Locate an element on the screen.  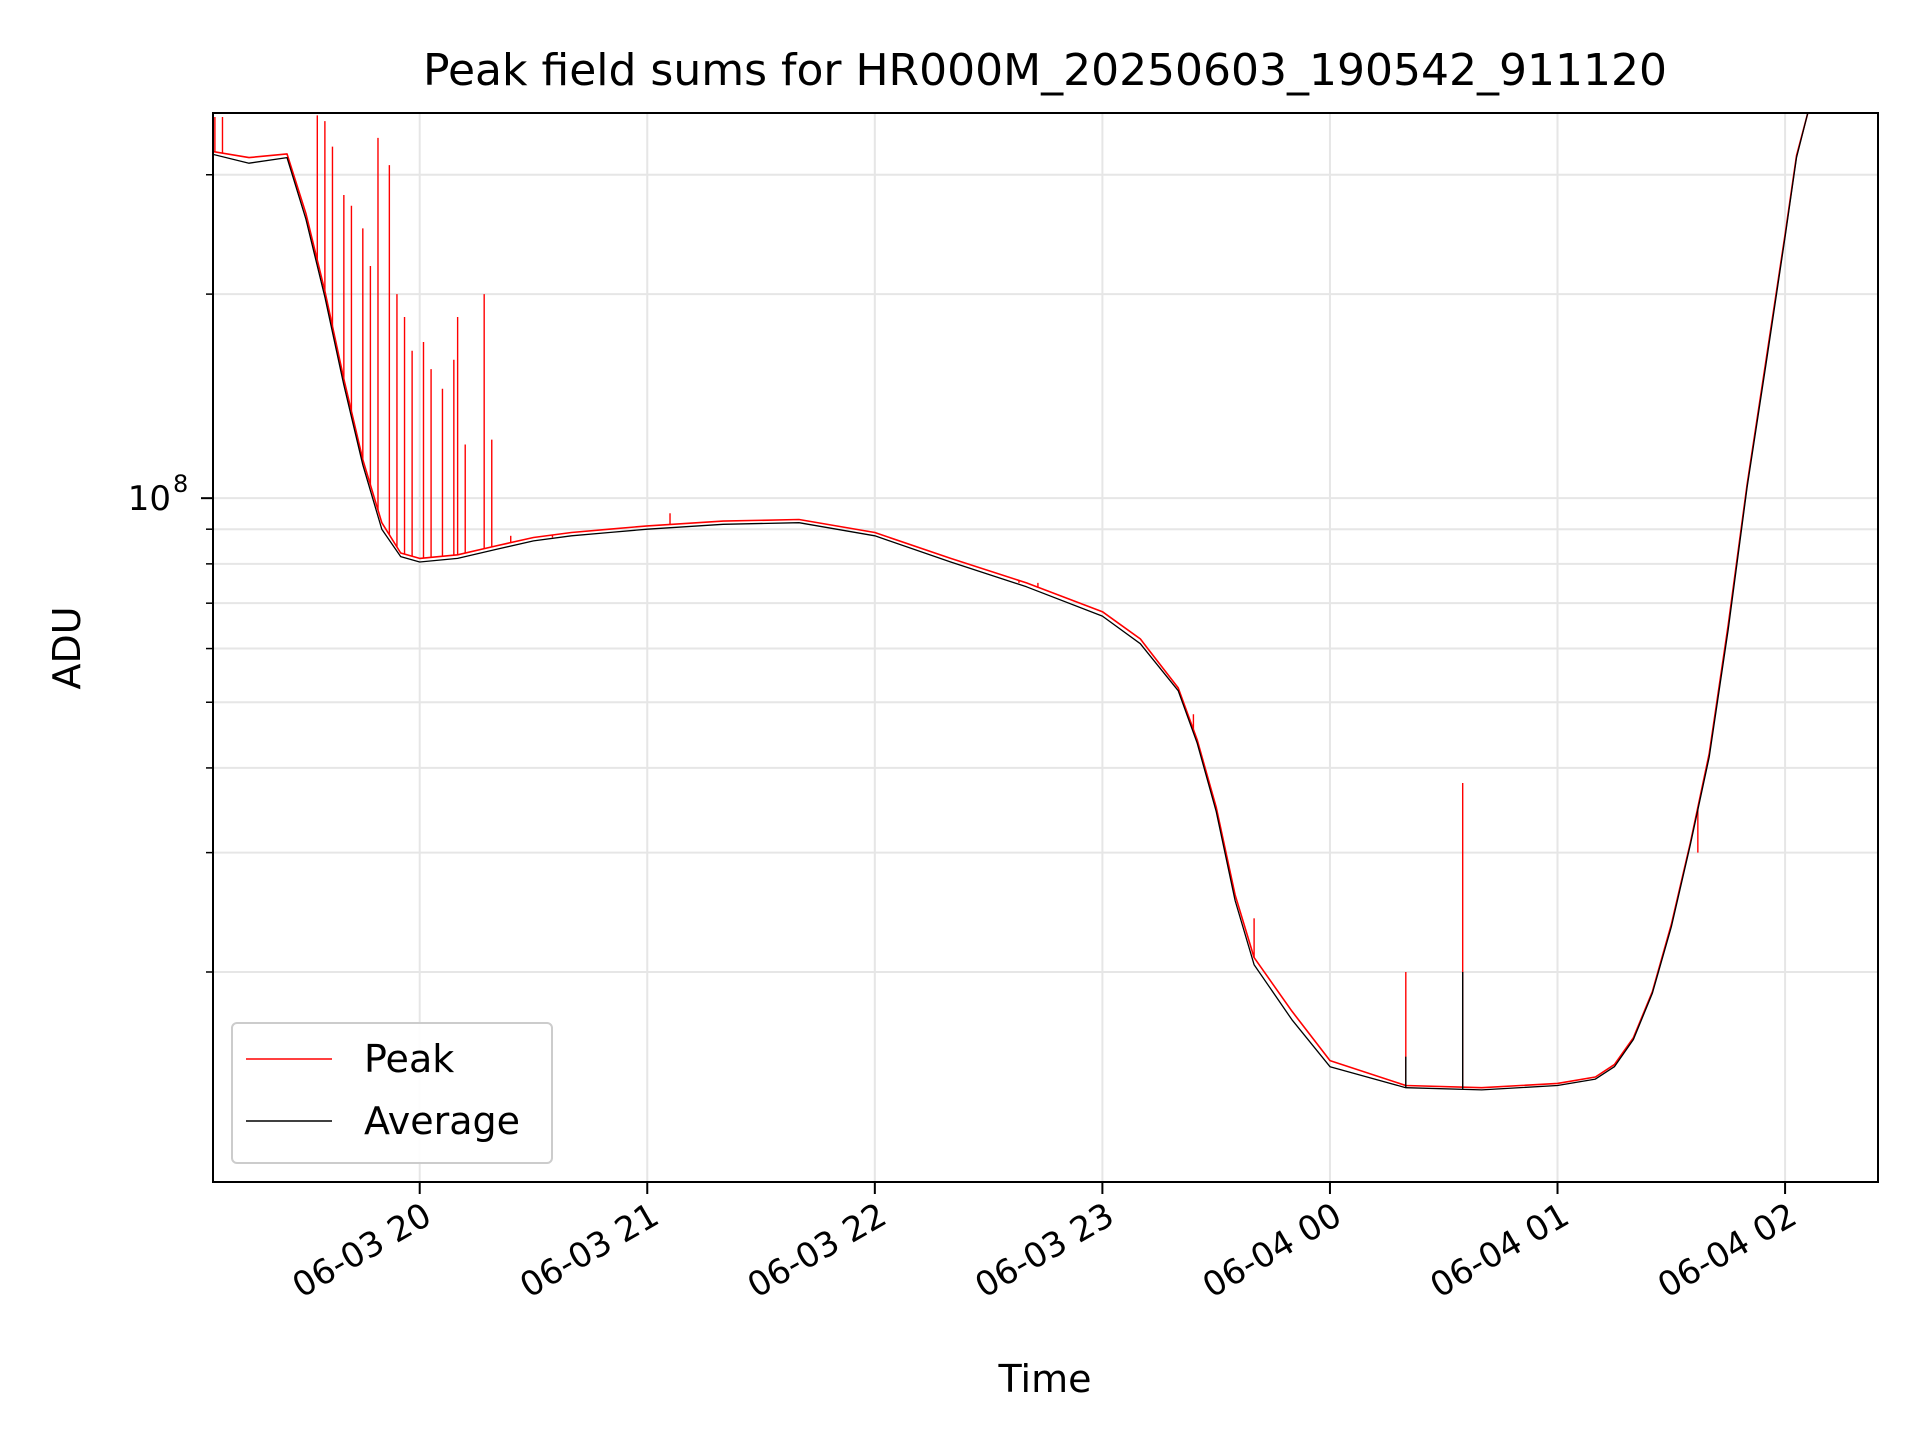
legend: Peak Average is located at coordinates (392, 1093).